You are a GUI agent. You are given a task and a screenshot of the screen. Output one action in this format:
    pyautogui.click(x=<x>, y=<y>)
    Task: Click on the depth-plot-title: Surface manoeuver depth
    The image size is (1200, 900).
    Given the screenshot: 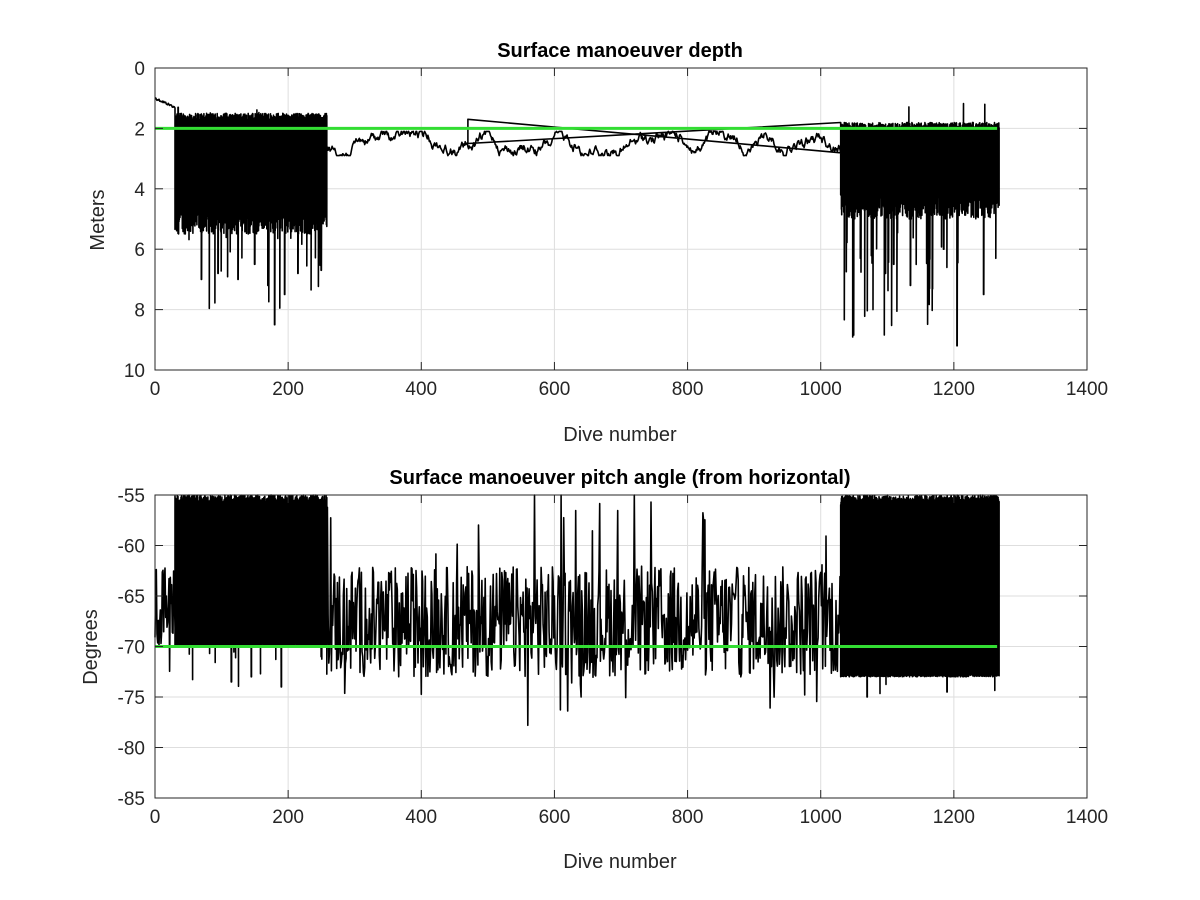 What is the action you would take?
    pyautogui.click(x=620, y=51)
    